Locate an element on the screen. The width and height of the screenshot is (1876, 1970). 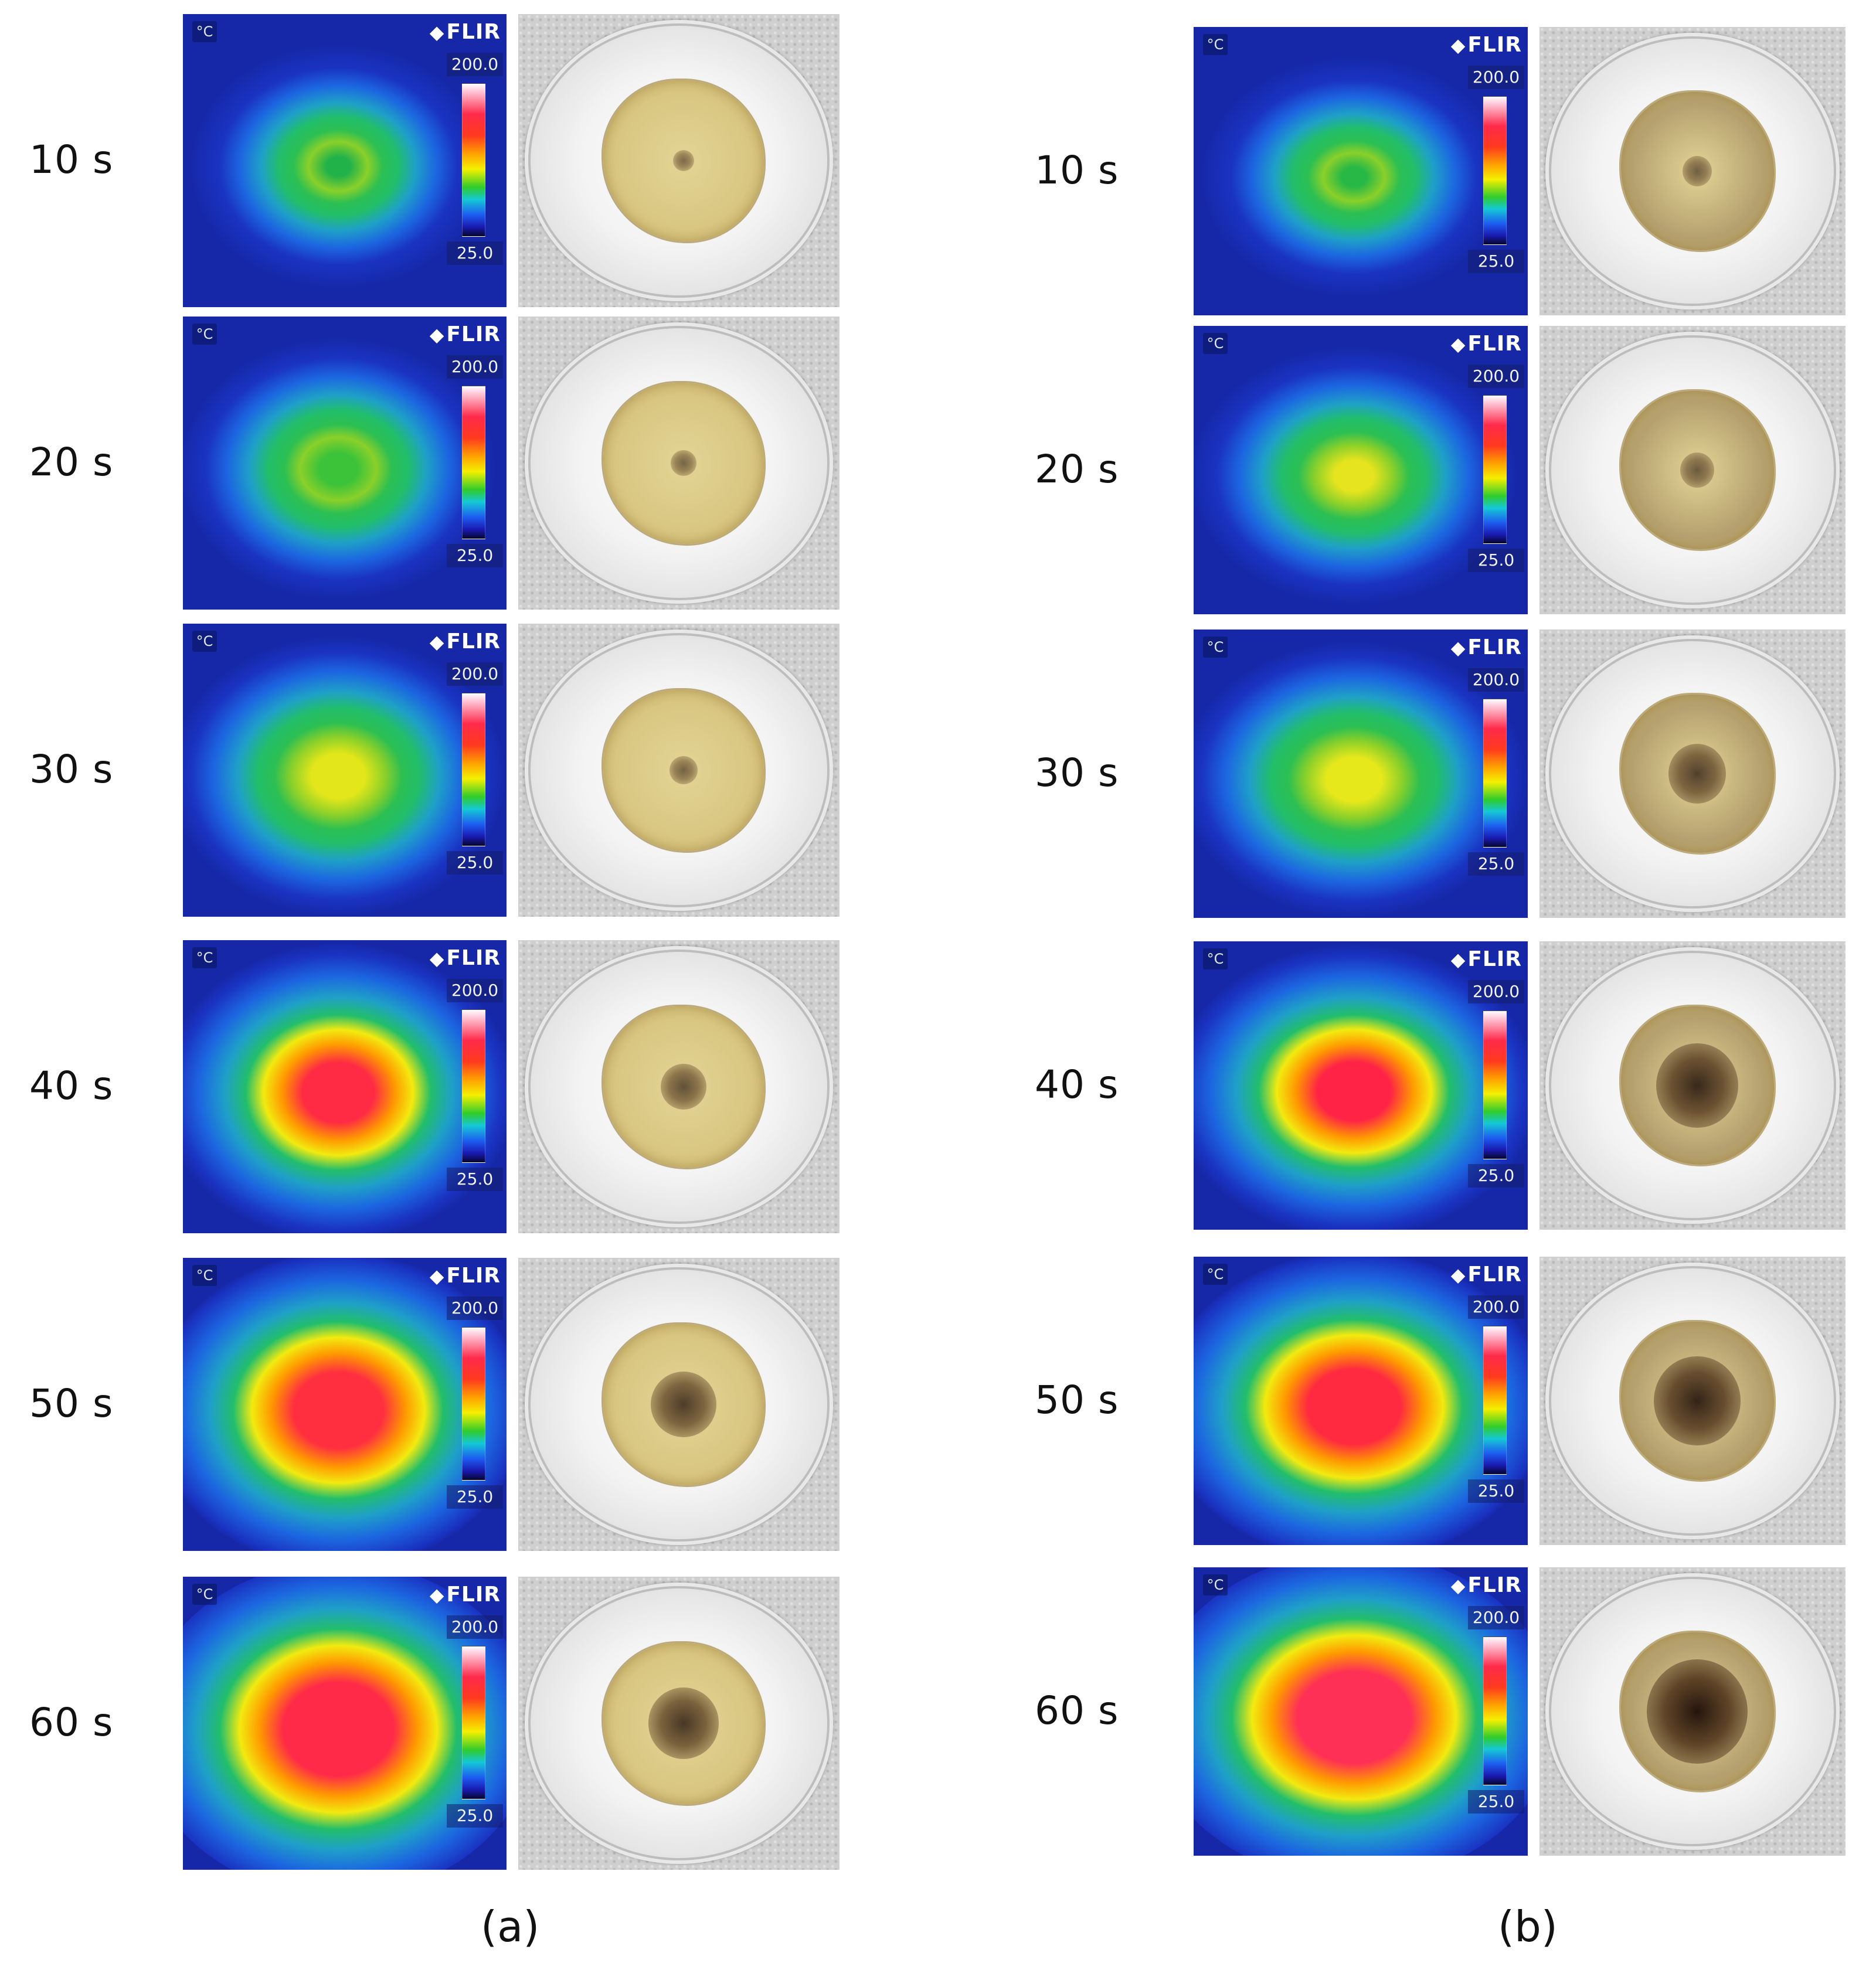
time-label: 50 s is located at coordinates (71, 1403).